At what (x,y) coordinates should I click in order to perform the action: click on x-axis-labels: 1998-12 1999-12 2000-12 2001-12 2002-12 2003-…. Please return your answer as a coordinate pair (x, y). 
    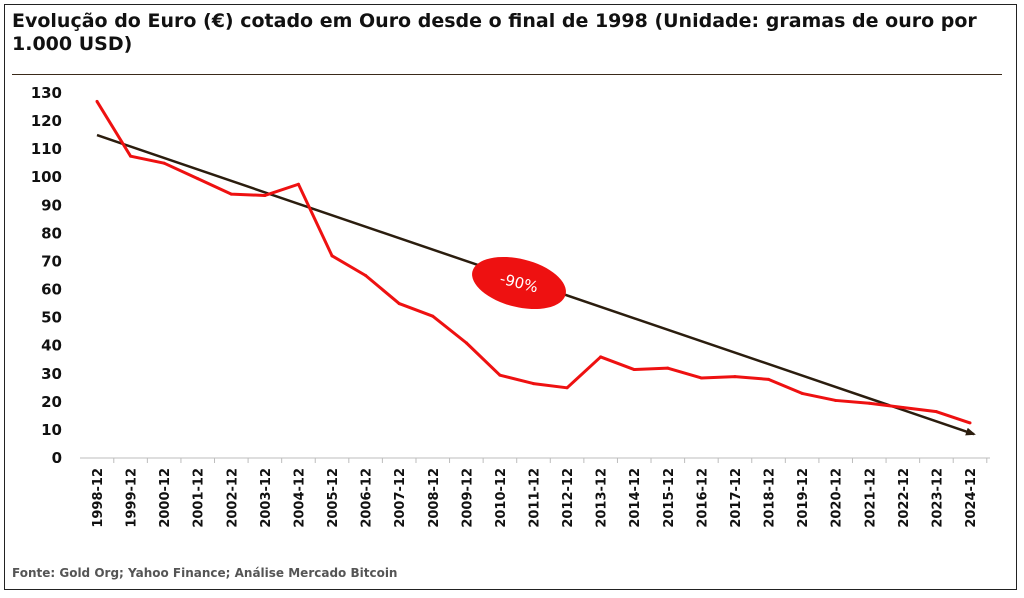
    Looking at the image, I should click on (539, 493).